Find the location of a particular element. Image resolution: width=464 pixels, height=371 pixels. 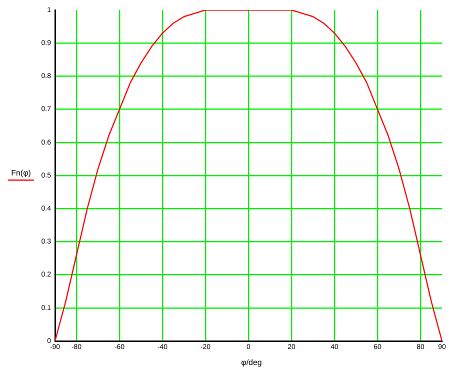

y-axis-title: Fn(φ) is located at coordinates (21, 173).